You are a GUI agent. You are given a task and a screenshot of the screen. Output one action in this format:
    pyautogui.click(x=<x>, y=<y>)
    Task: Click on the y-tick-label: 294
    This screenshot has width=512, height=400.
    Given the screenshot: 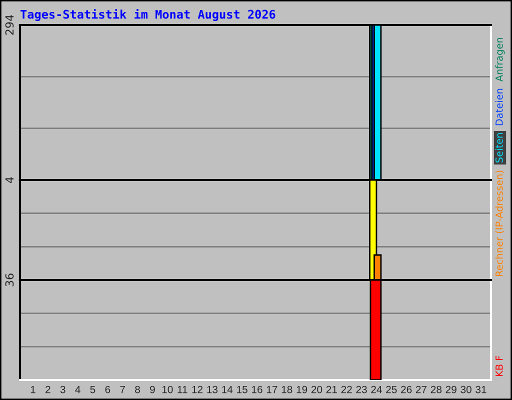 What is the action you would take?
    pyautogui.click(x=9, y=25)
    